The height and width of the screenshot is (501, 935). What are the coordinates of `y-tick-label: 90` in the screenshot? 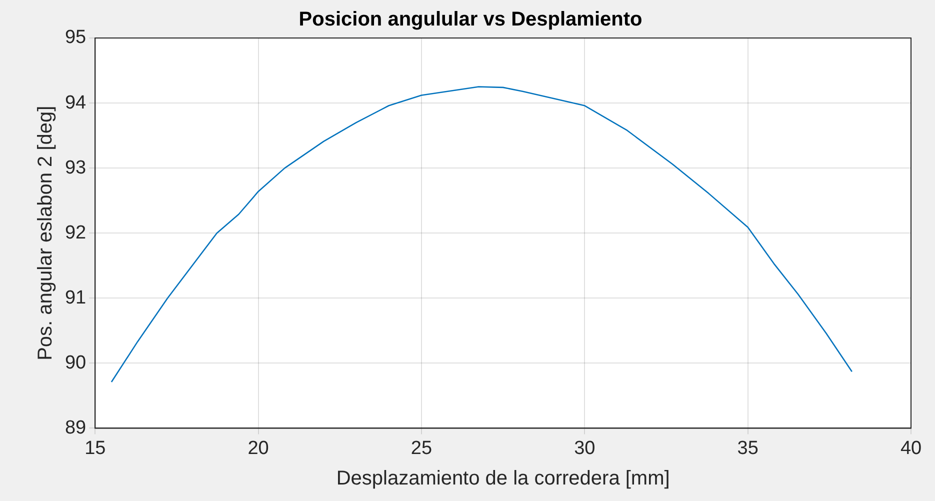 It's located at (75, 363).